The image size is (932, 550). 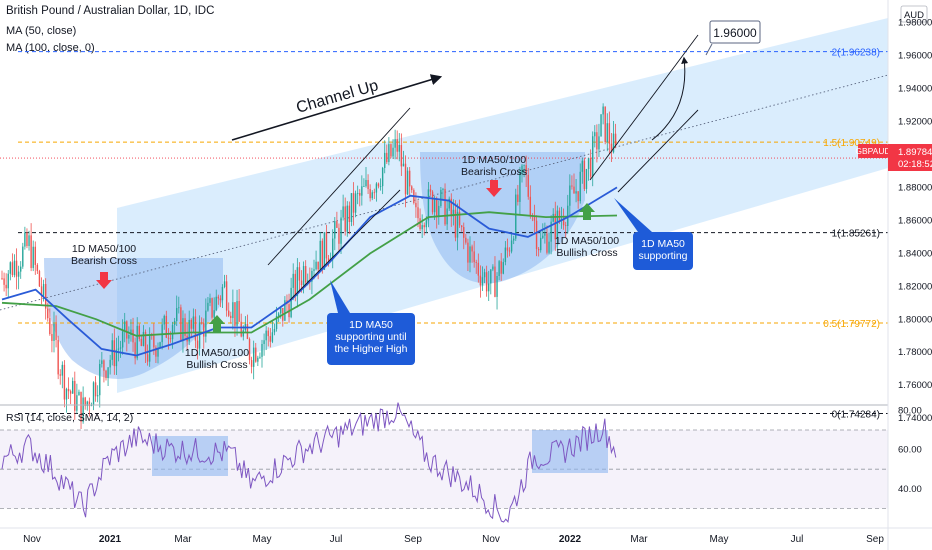 What do you see at coordinates (69, 418) in the screenshot?
I see `rsi-legend: RSI (14, close, SMA, 14, 2)` at bounding box center [69, 418].